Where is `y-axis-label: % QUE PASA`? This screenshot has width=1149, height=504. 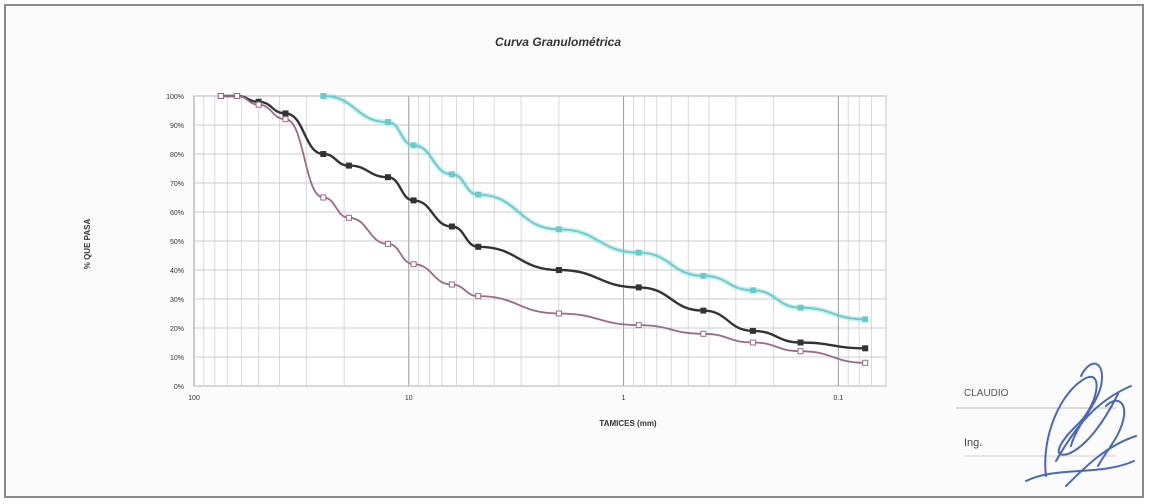 y-axis-label: % QUE PASA is located at coordinates (87, 244).